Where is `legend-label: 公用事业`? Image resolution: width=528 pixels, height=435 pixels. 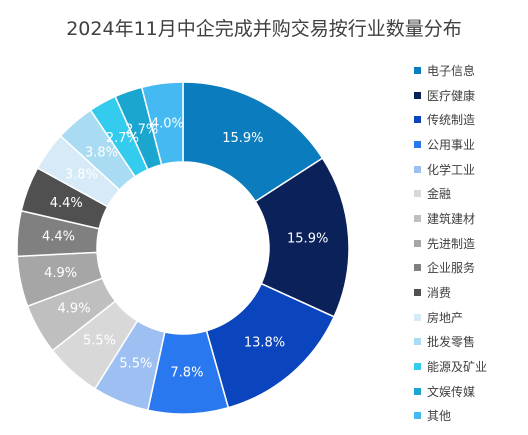 legend-label: 公用事业 is located at coordinates (451, 144).